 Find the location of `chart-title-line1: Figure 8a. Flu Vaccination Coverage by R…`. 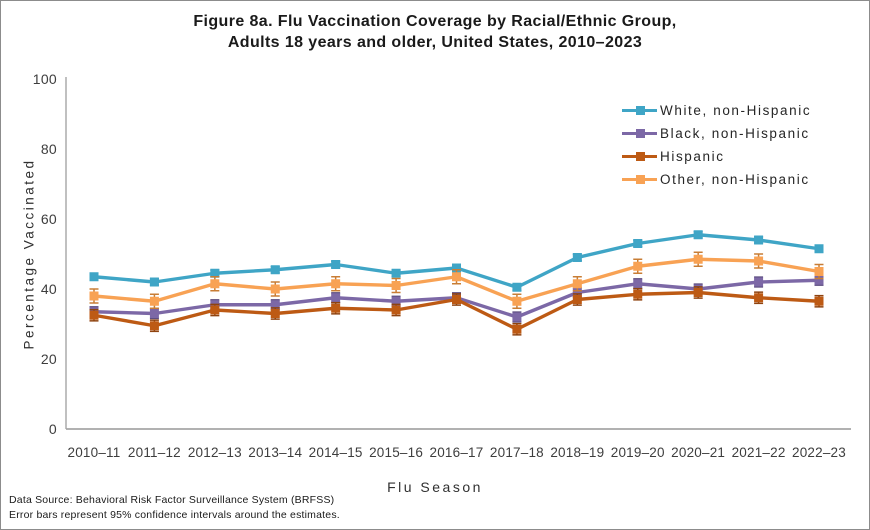

chart-title-line1: Figure 8a. Flu Vaccination Coverage by R… is located at coordinates (435, 21).